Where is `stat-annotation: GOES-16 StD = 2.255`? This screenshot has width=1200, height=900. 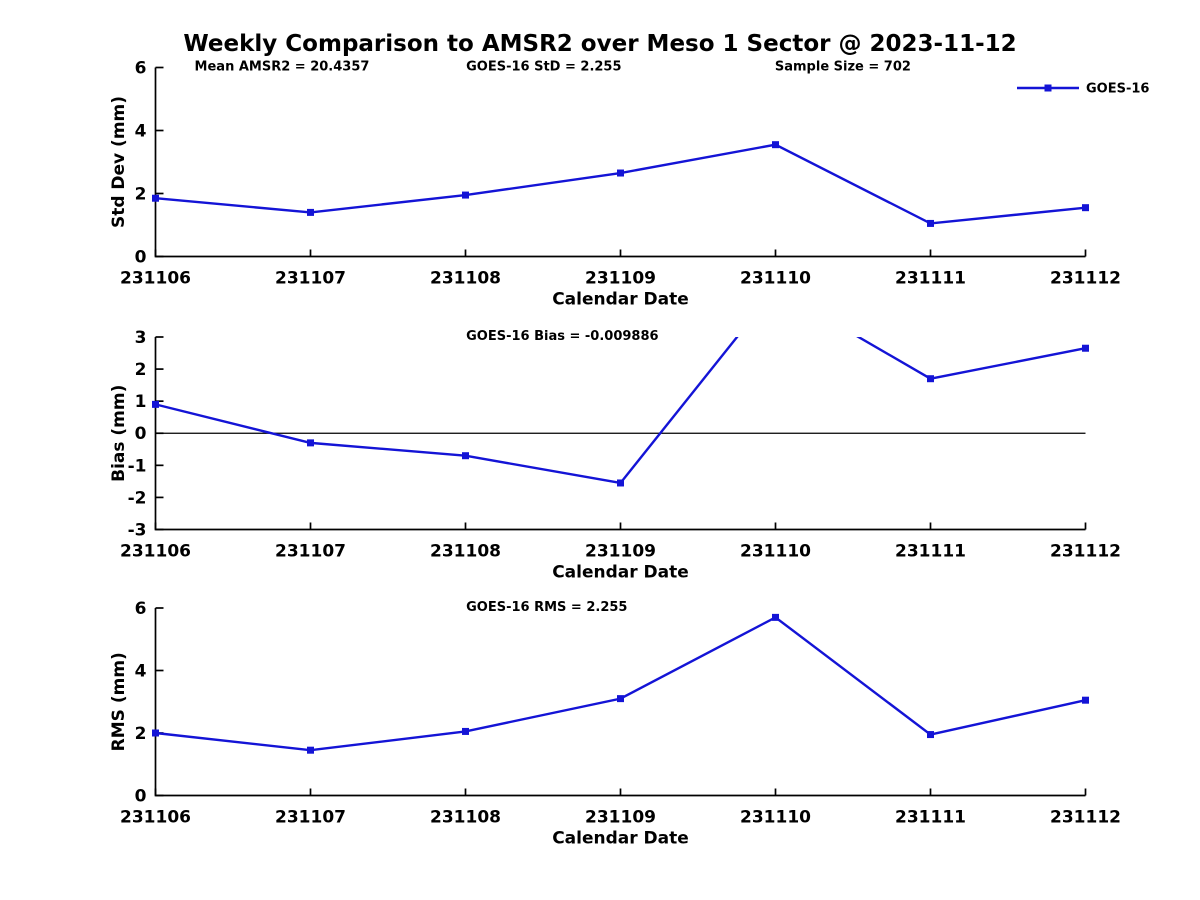
stat-annotation: GOES-16 StD = 2.255 is located at coordinates (543, 67).